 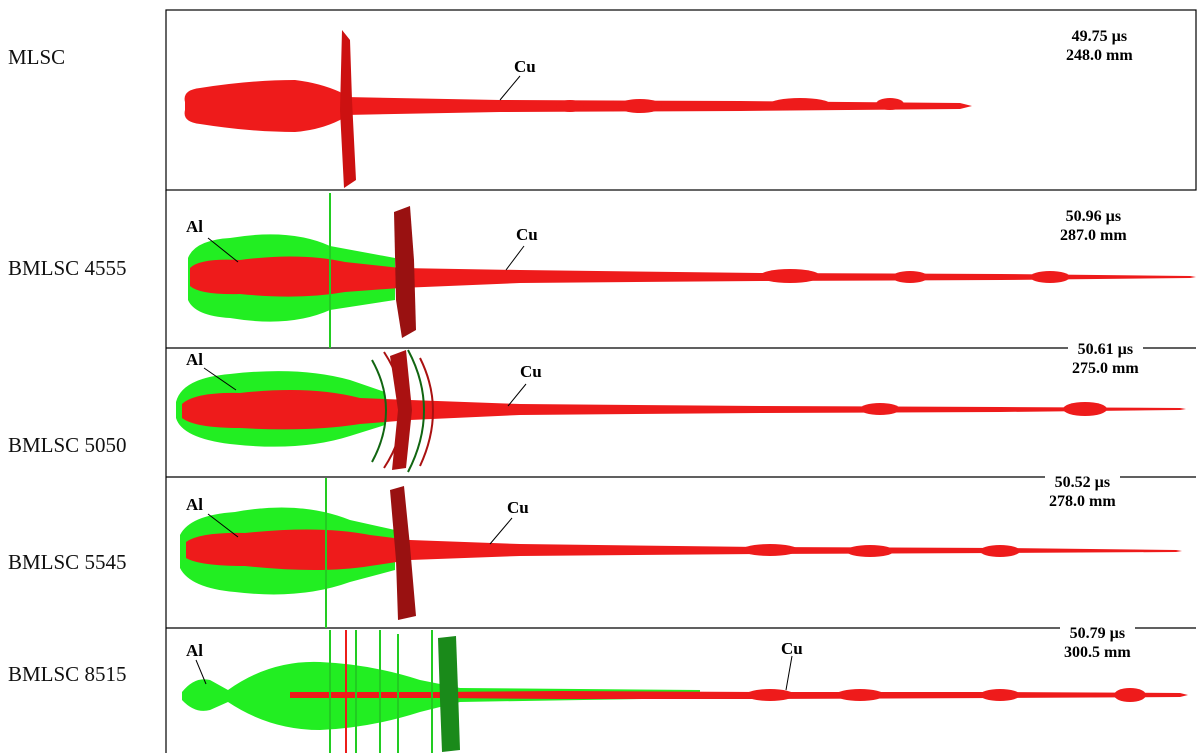 I want to click on stat-length: 248.0 mm, so click(x=1099, y=55).